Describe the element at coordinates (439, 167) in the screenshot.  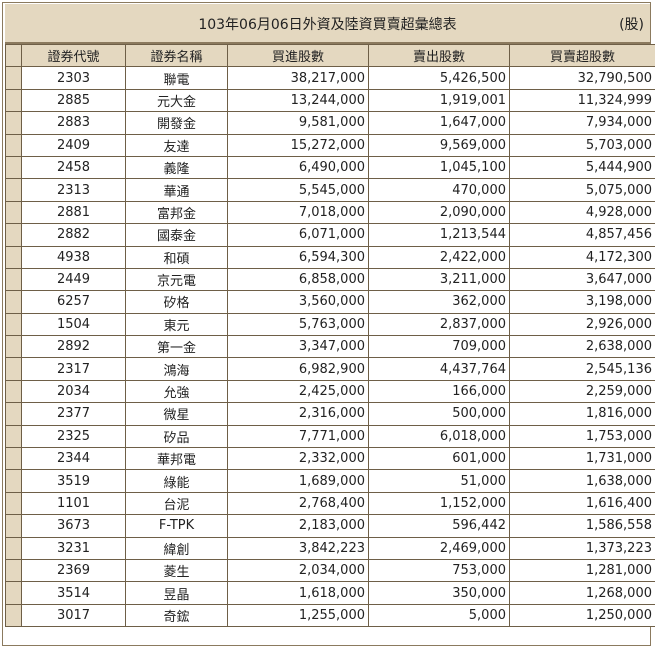
I see `sell-shares-cell: 1,045,100` at that location.